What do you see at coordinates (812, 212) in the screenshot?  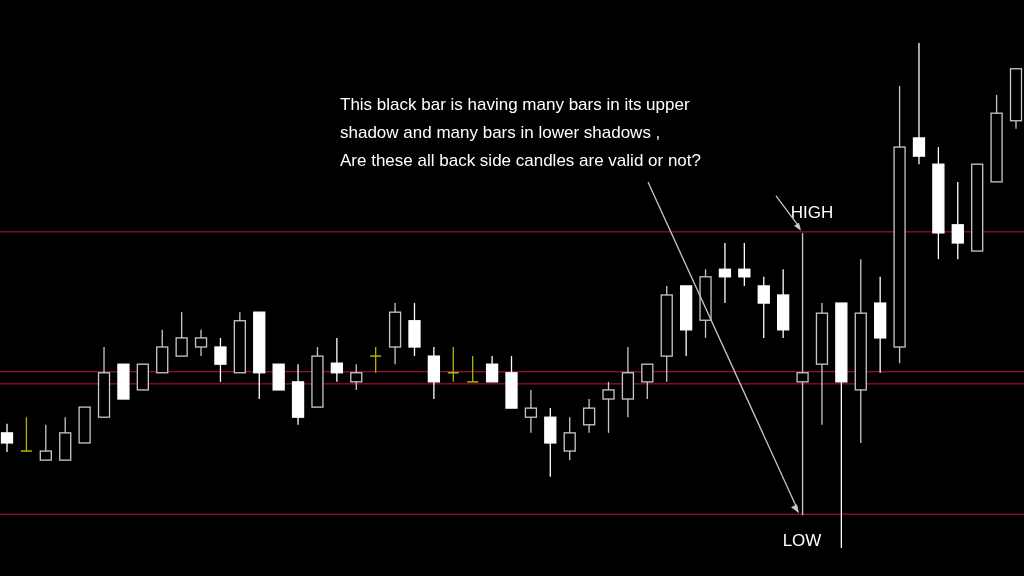 I see `ref-line-label: HIGH` at bounding box center [812, 212].